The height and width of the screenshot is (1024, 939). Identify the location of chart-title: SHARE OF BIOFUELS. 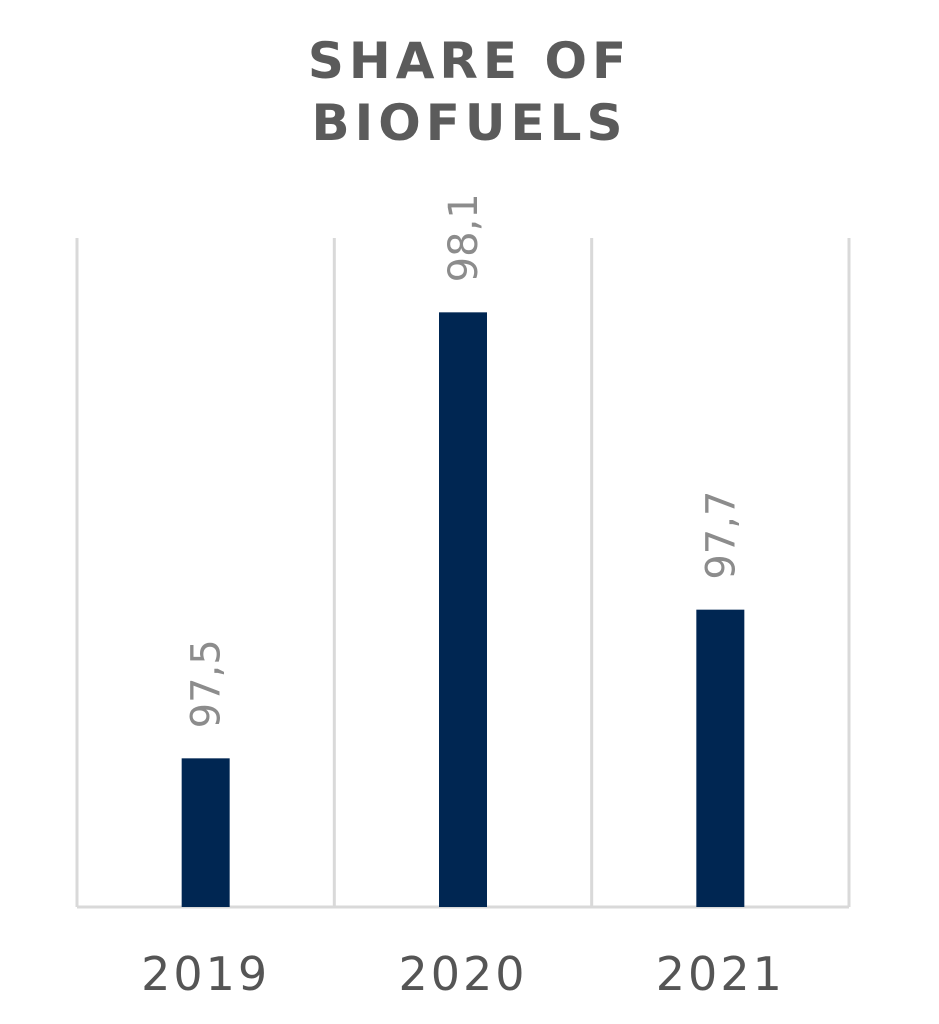
(469, 92).